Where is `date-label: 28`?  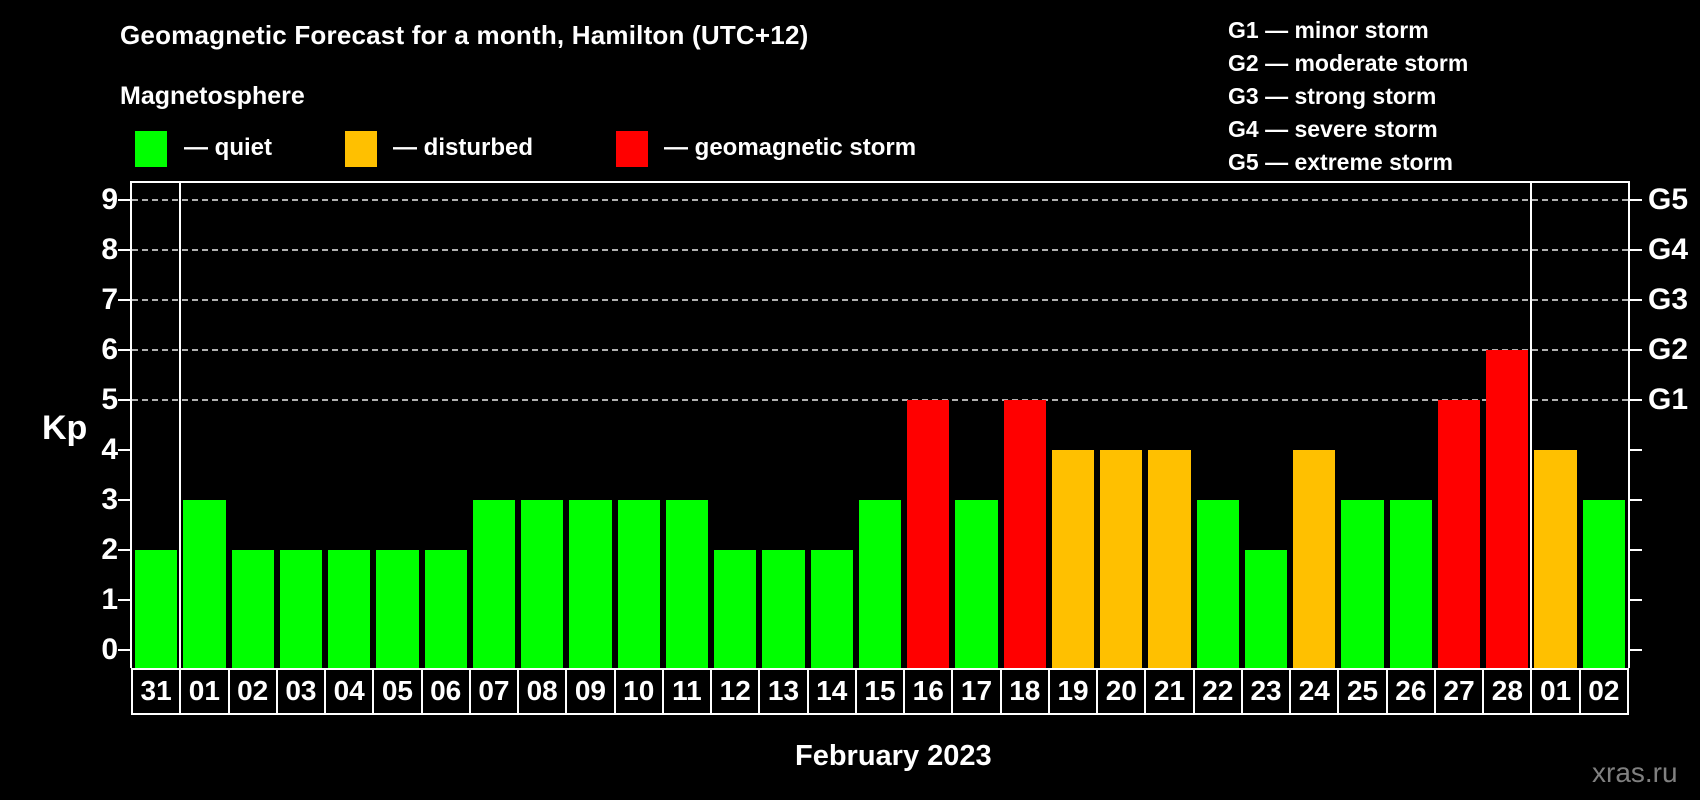
date-label: 28 is located at coordinates (1507, 691).